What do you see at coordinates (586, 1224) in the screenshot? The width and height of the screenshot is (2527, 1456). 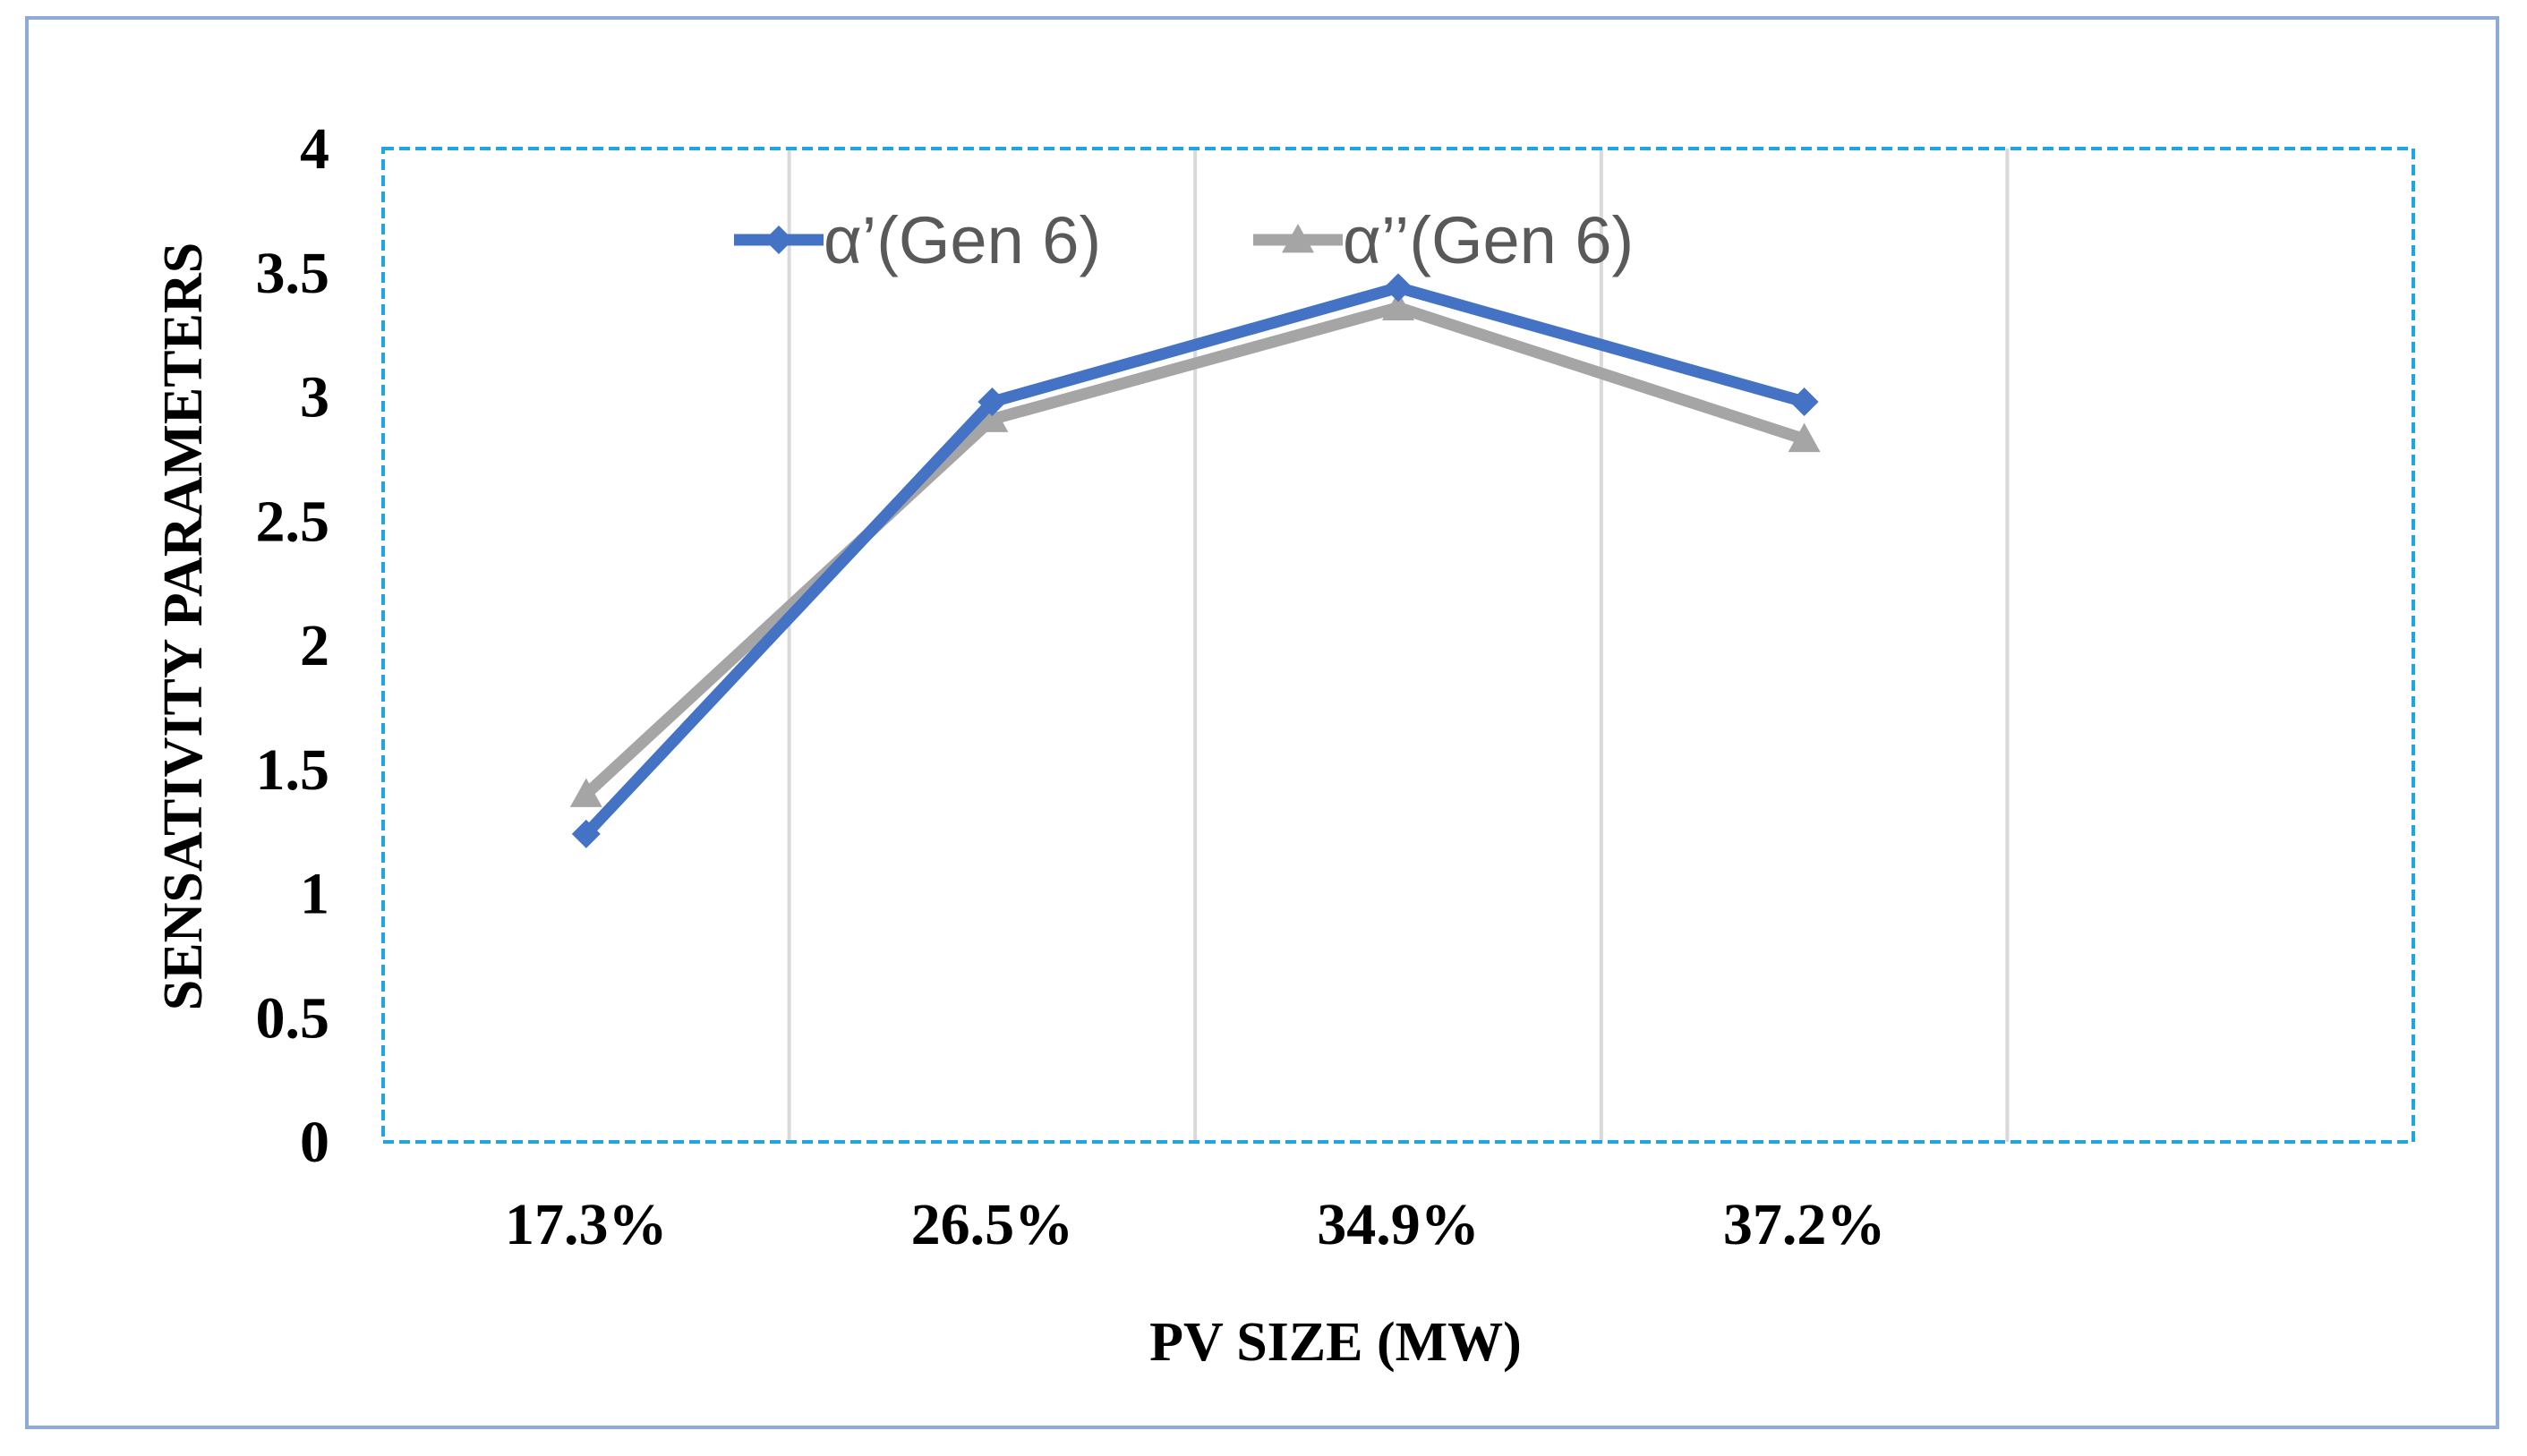 I see `x-tick-label: 17.3%` at bounding box center [586, 1224].